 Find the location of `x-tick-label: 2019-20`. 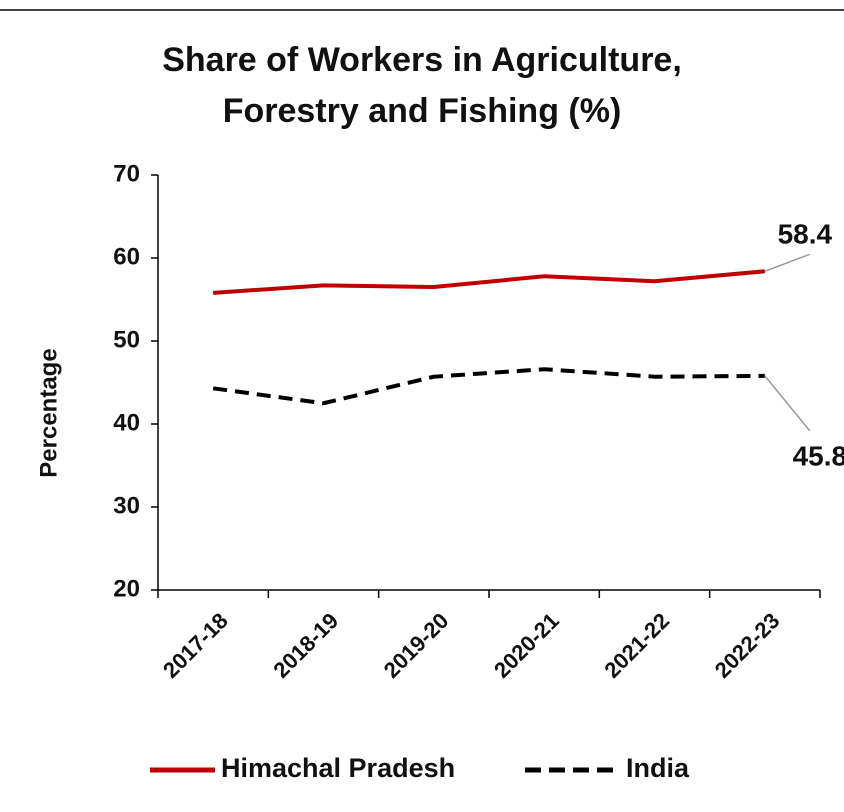

x-tick-label: 2019-20 is located at coordinates (416, 645).